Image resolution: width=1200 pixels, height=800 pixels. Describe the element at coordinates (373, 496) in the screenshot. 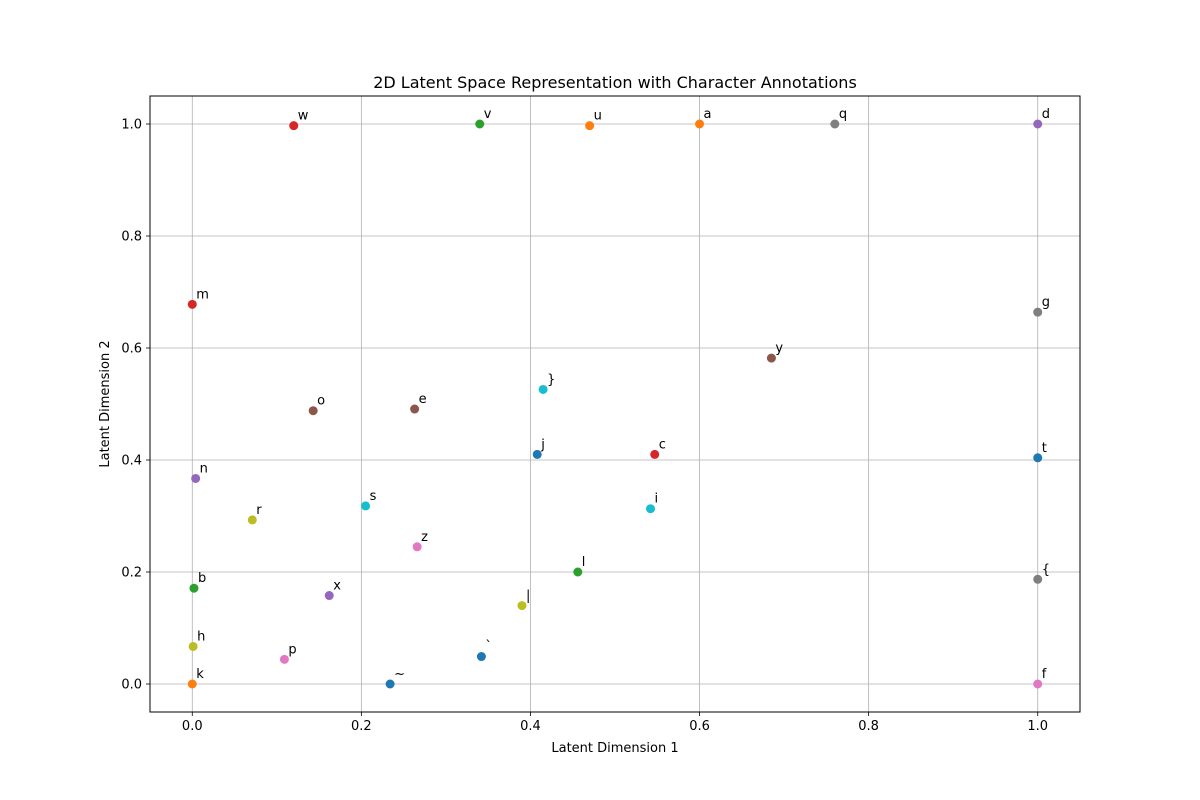

I see `point-label: s` at that location.